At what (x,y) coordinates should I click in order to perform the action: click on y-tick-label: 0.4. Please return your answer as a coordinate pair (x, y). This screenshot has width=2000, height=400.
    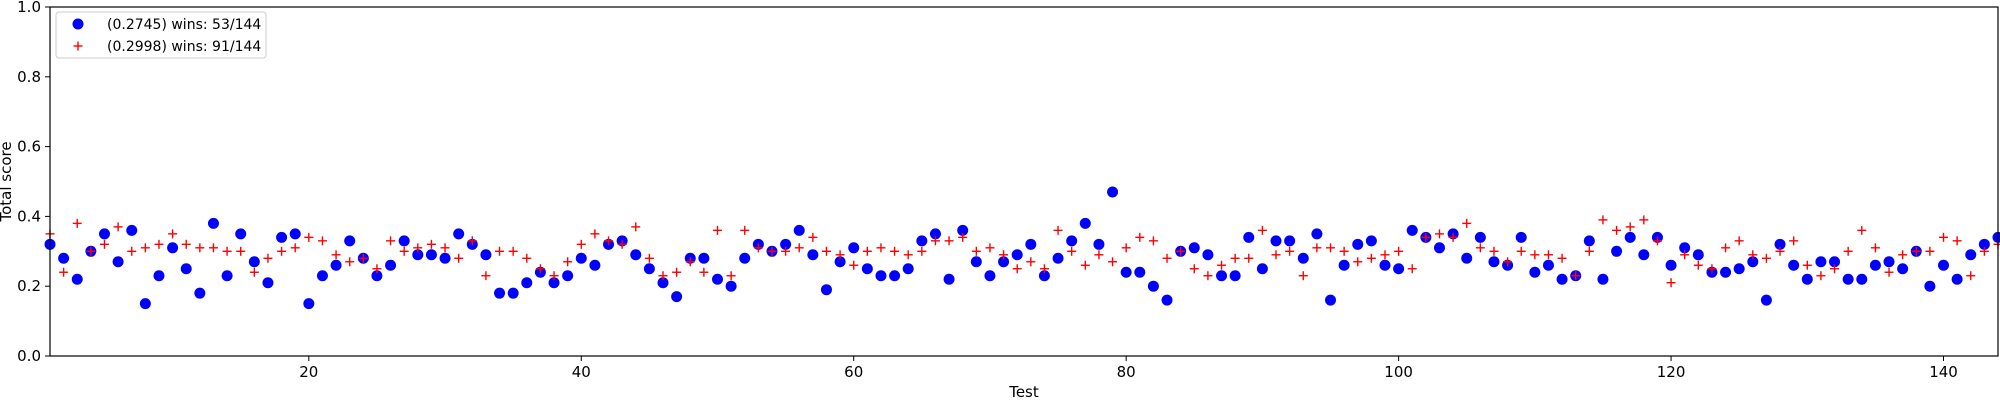
    Looking at the image, I should click on (29, 216).